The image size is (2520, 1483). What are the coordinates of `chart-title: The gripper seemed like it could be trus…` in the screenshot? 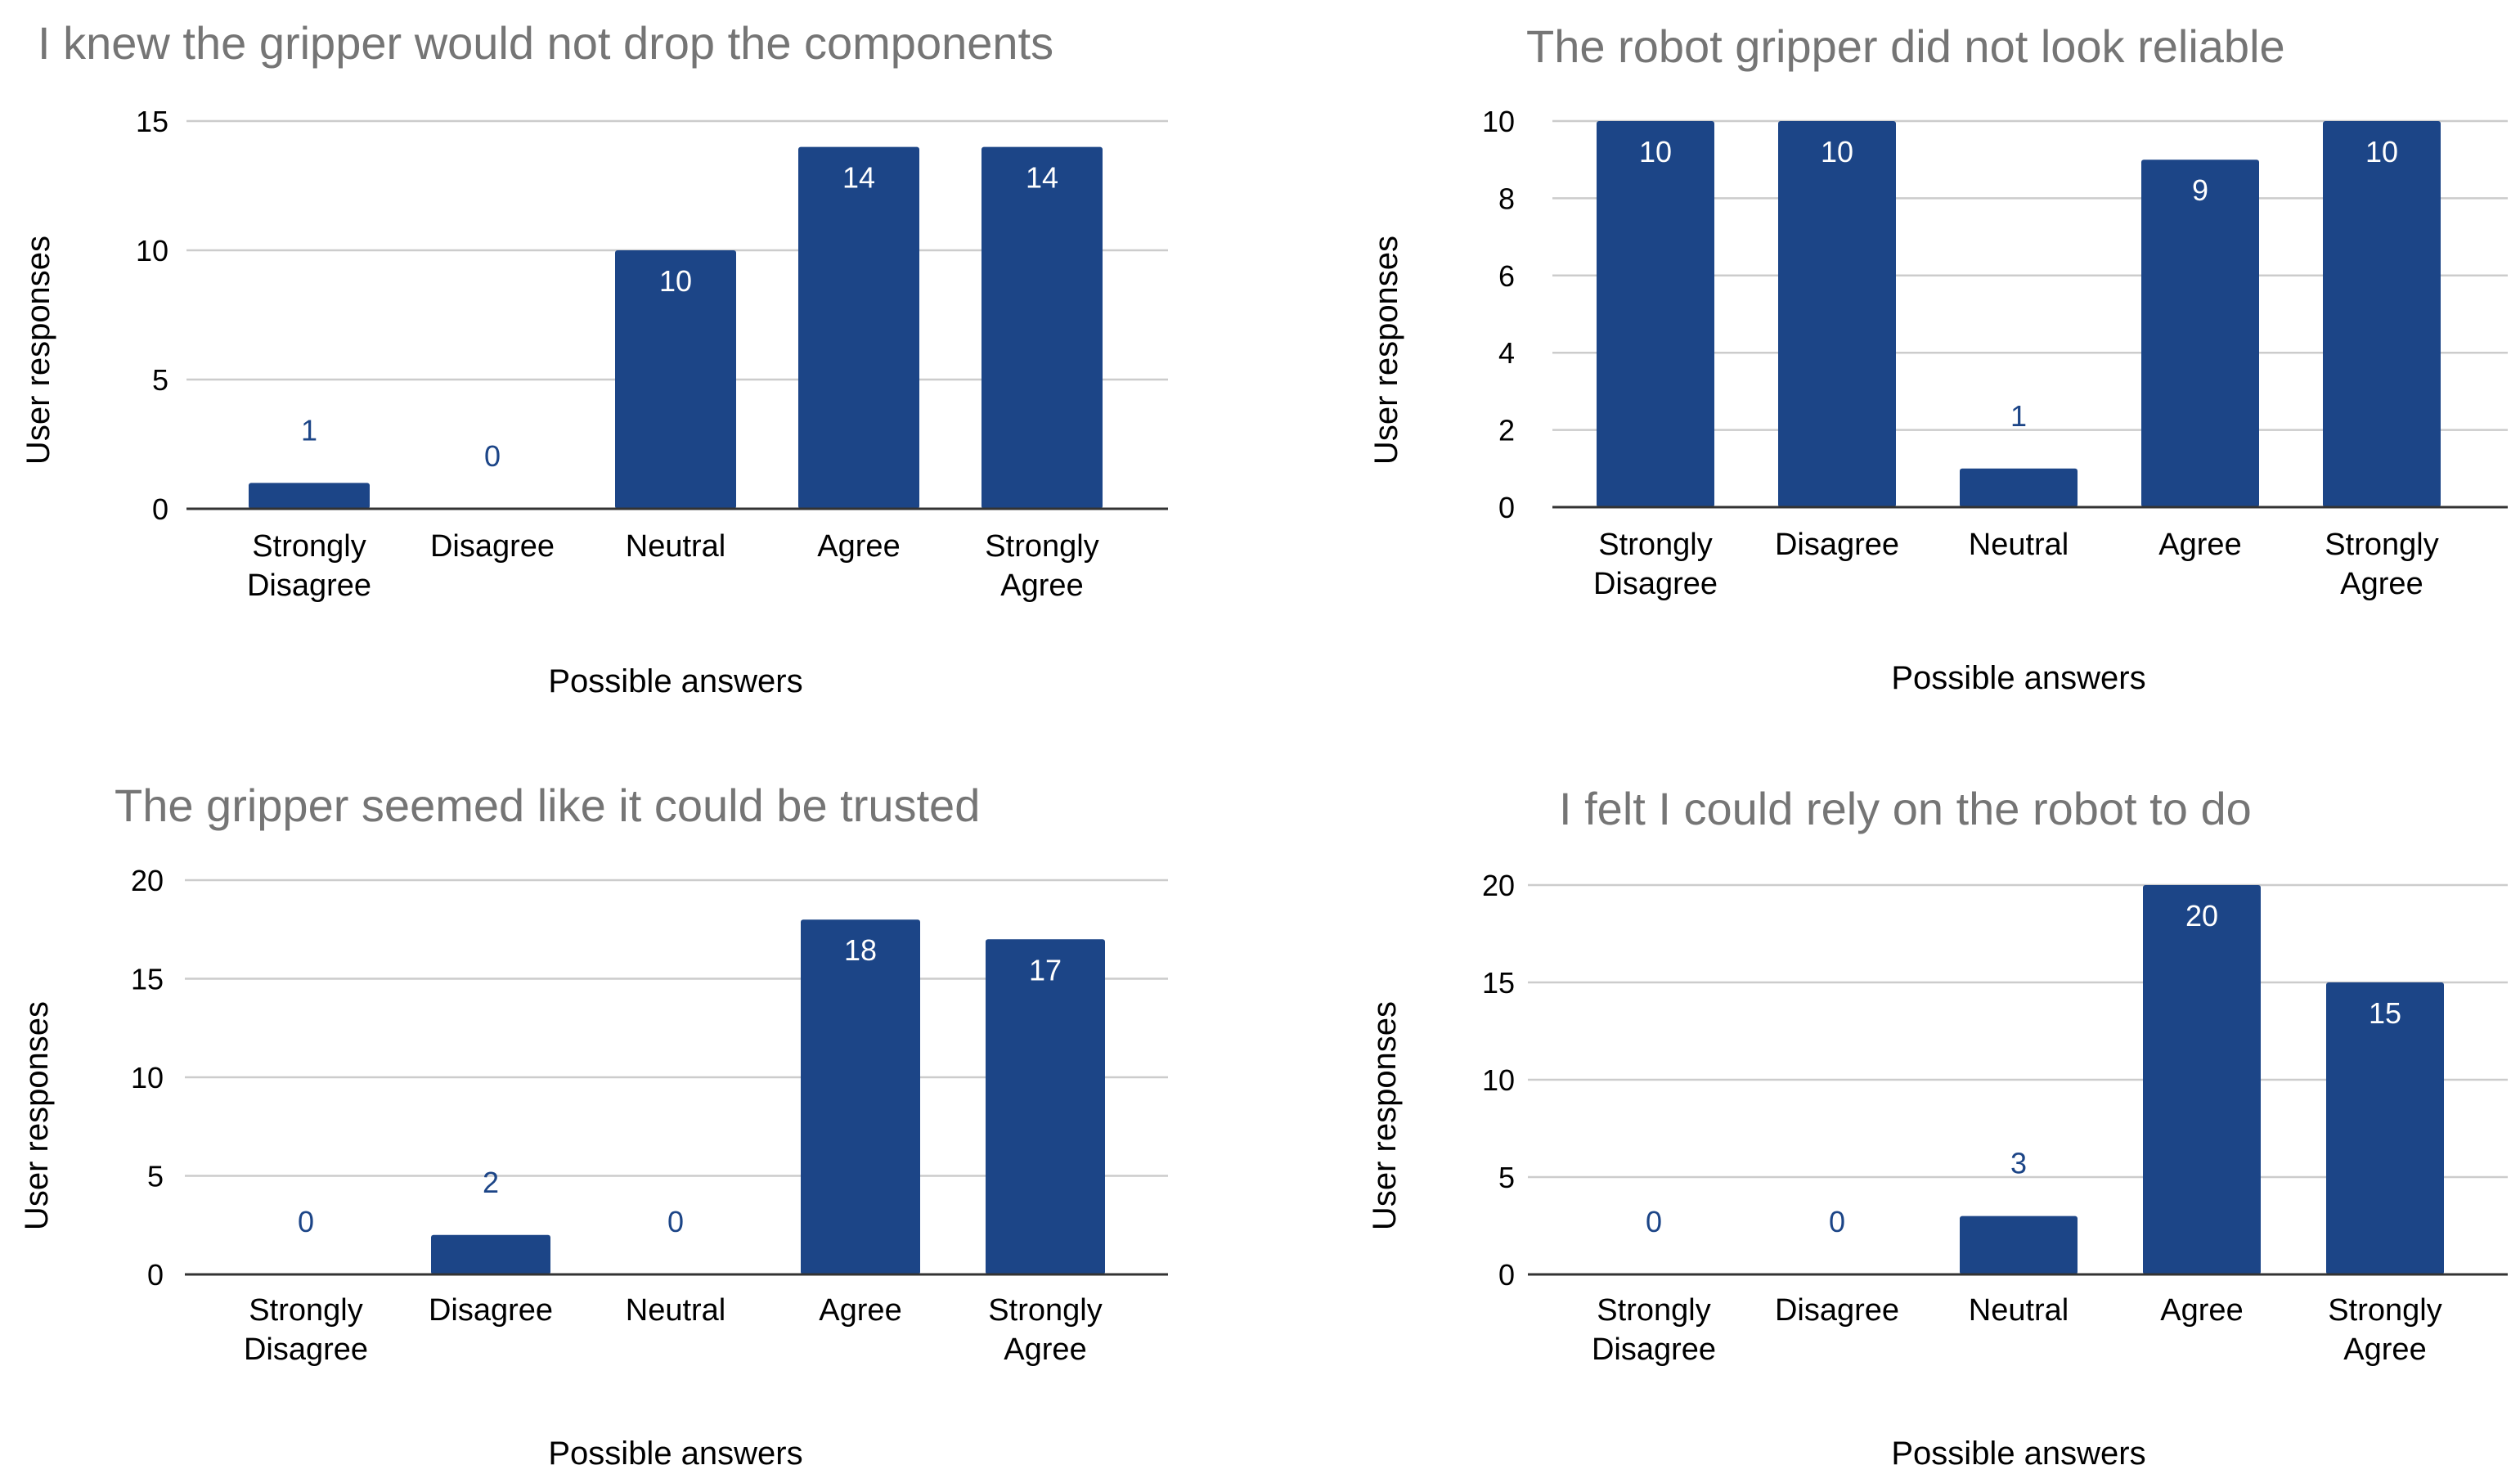 It's located at (548, 805).